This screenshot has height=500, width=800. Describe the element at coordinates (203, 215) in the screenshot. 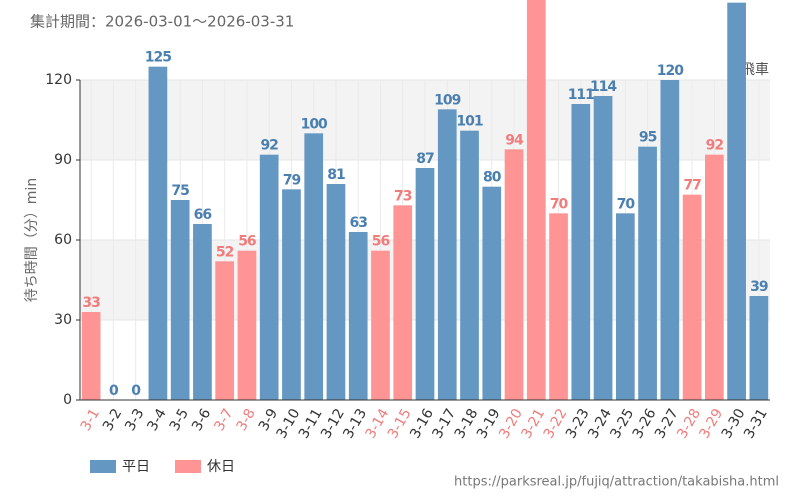

I see `data-label: 66` at that location.